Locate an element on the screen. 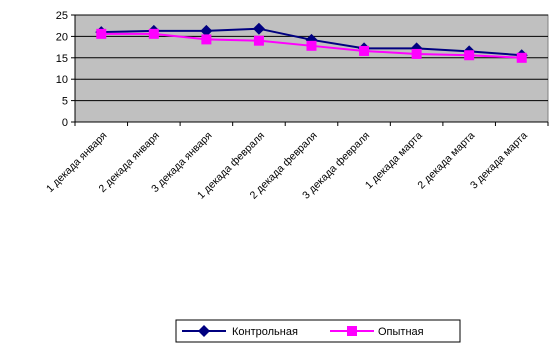 The width and height of the screenshot is (557, 349). x-tick-label: 3 декада марта is located at coordinates (499, 161).